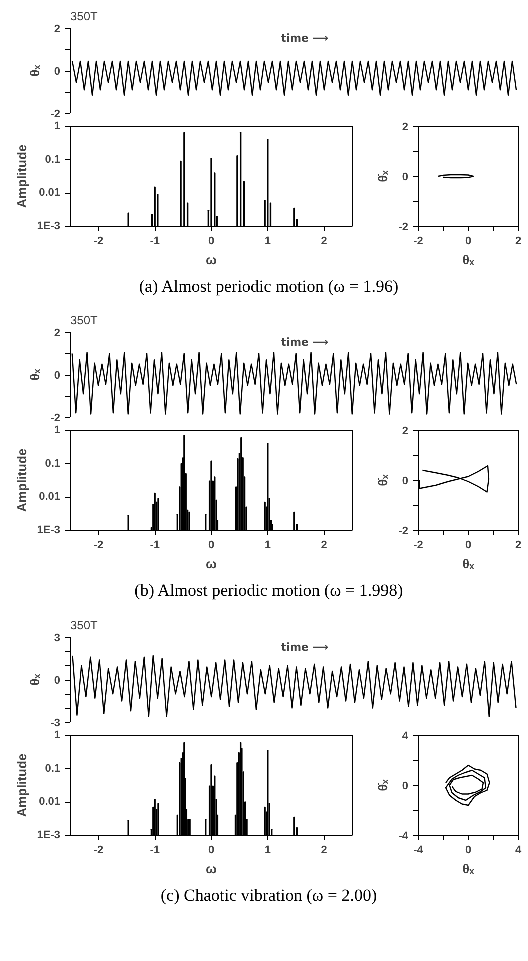 The width and height of the screenshot is (528, 961). Describe the element at coordinates (55, 723) in the screenshot. I see `y-tick-label: -3` at that location.